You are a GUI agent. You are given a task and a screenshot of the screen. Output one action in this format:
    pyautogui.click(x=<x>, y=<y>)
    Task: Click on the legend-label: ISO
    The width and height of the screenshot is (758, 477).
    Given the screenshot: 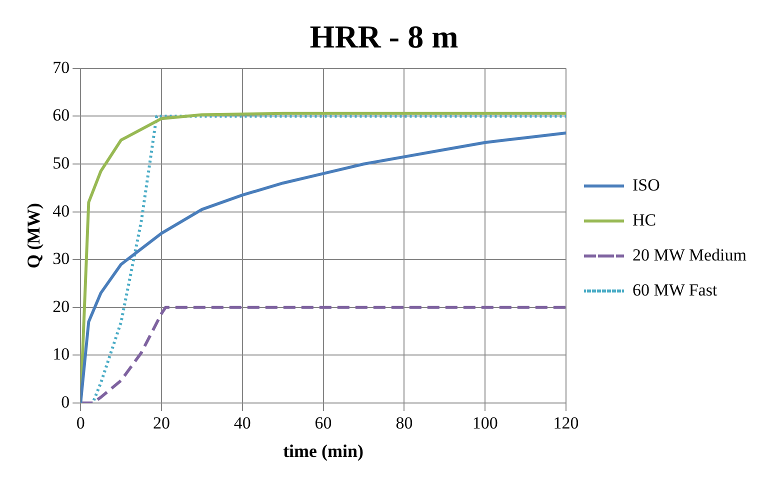 What is the action you would take?
    pyautogui.click(x=646, y=184)
    